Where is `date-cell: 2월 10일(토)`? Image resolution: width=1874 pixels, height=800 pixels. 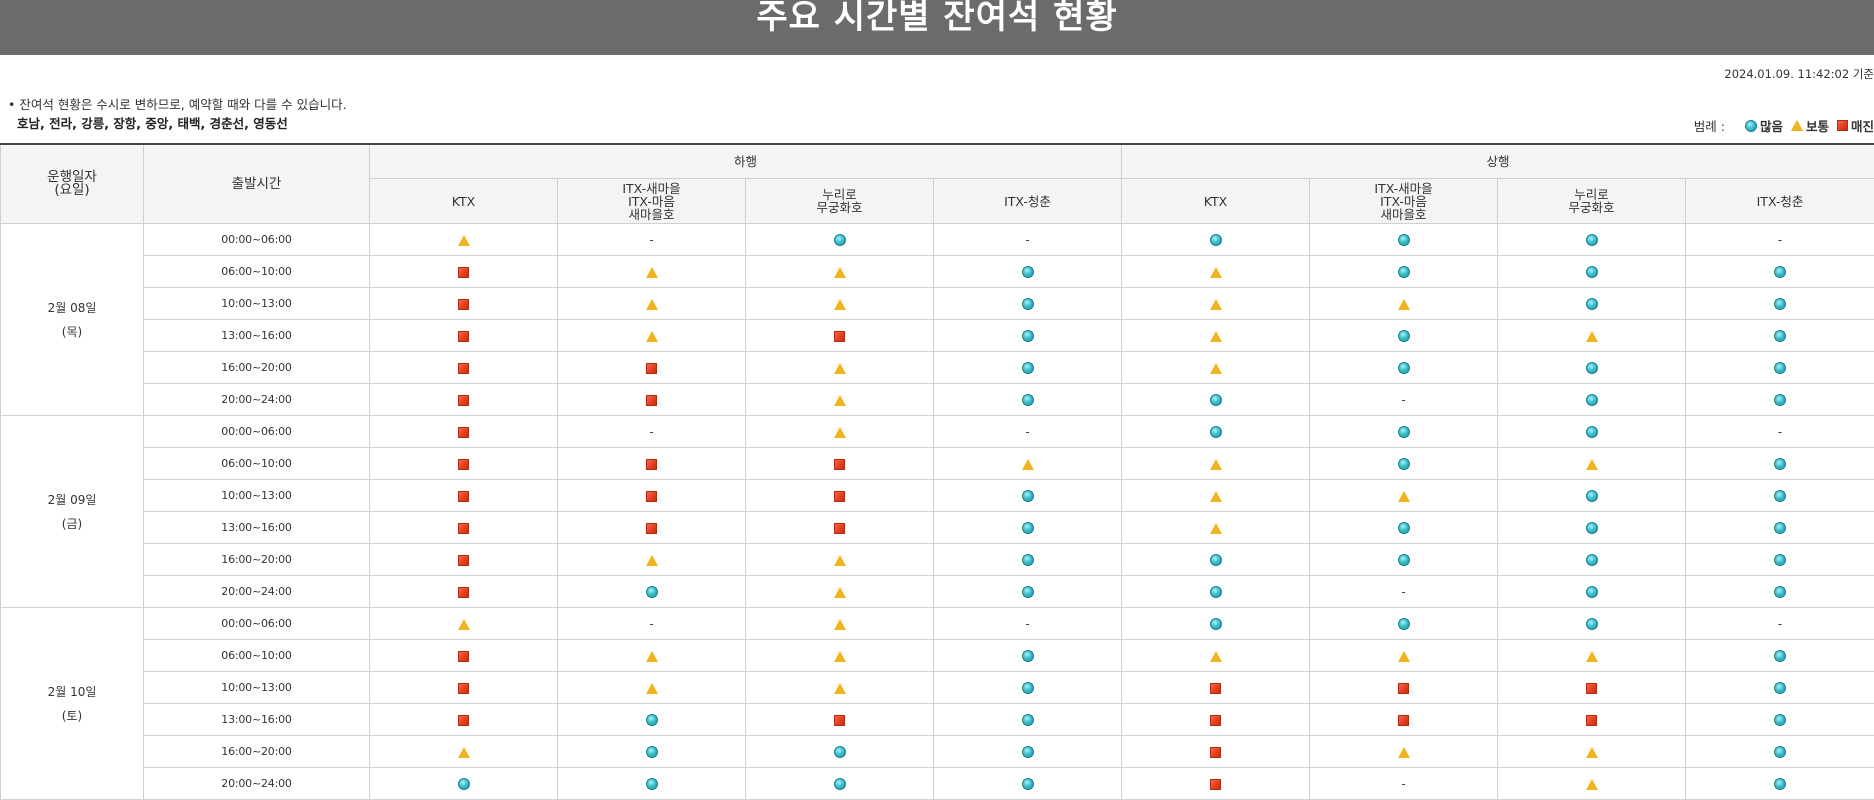 date-cell: 2월 10일(토) is located at coordinates (72, 704).